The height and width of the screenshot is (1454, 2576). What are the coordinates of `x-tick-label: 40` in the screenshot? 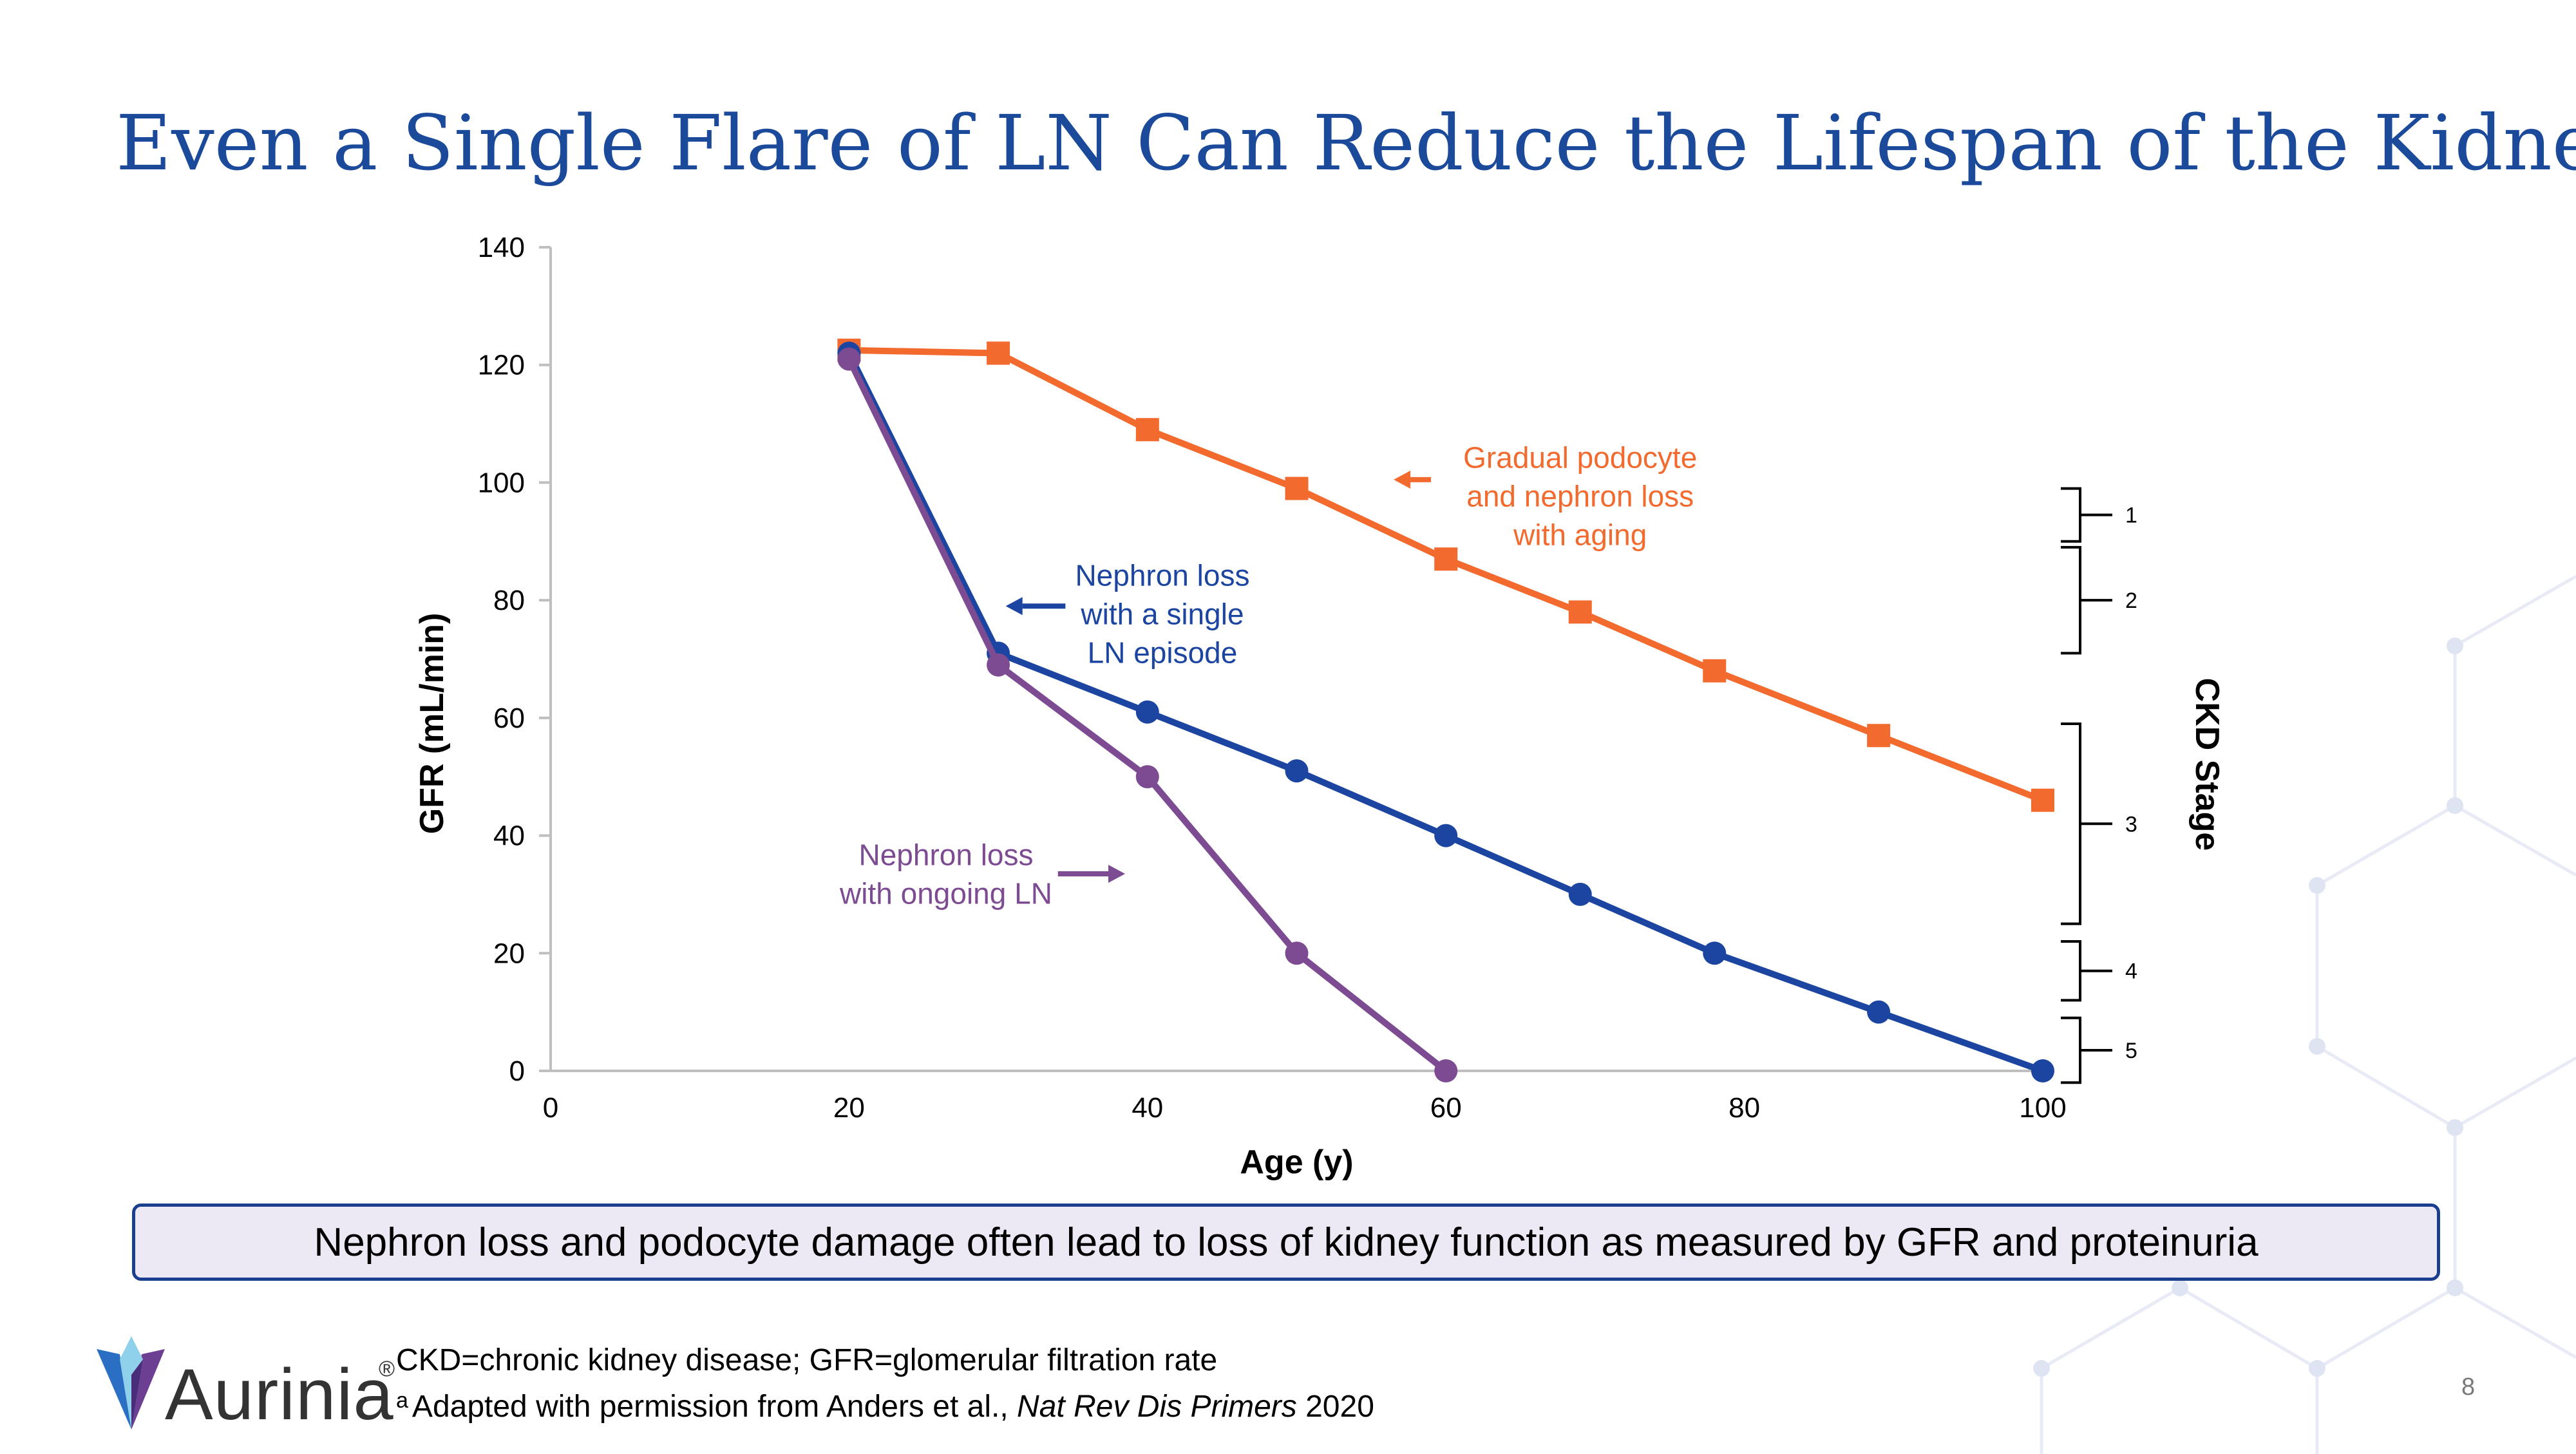 It's located at (1147, 1108).